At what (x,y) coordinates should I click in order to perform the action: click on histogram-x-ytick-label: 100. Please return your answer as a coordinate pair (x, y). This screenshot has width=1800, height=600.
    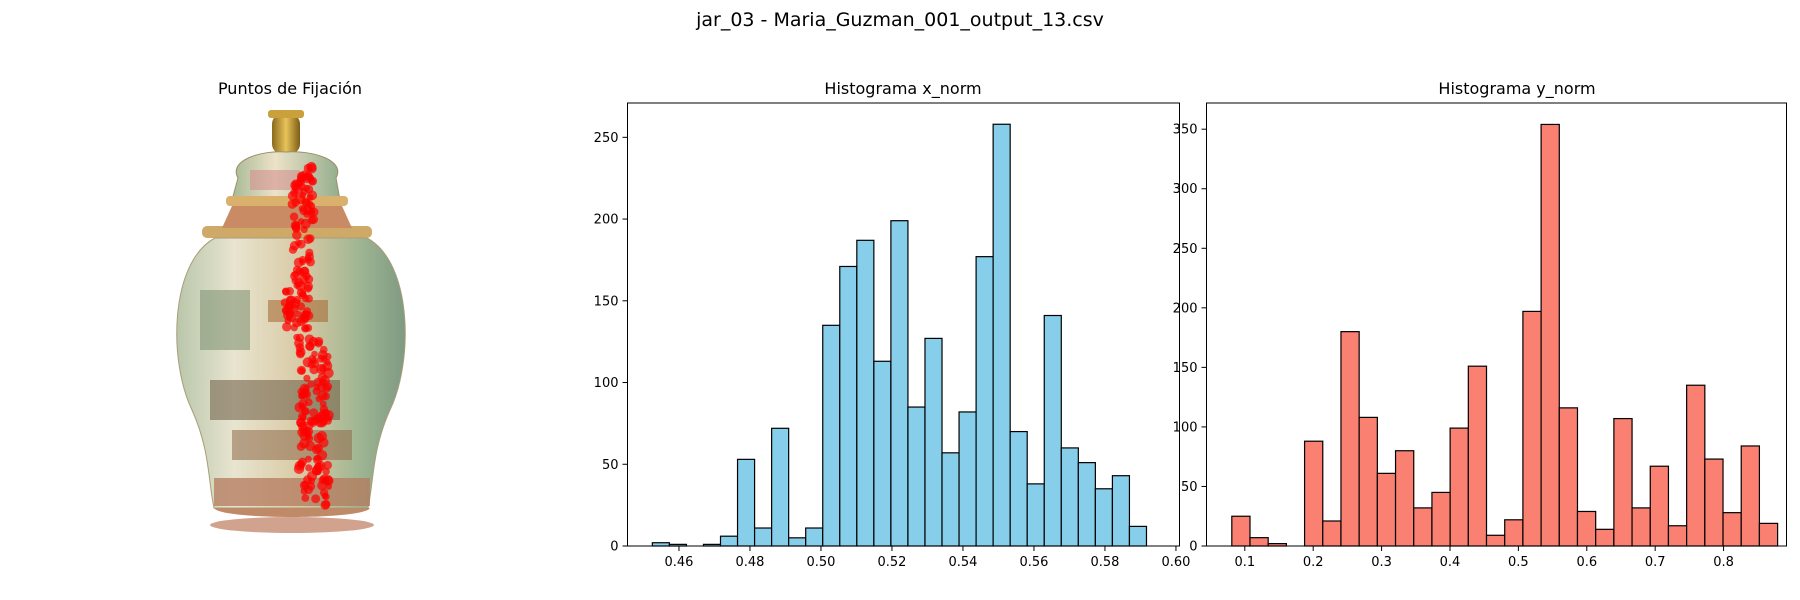
    Looking at the image, I should click on (606, 383).